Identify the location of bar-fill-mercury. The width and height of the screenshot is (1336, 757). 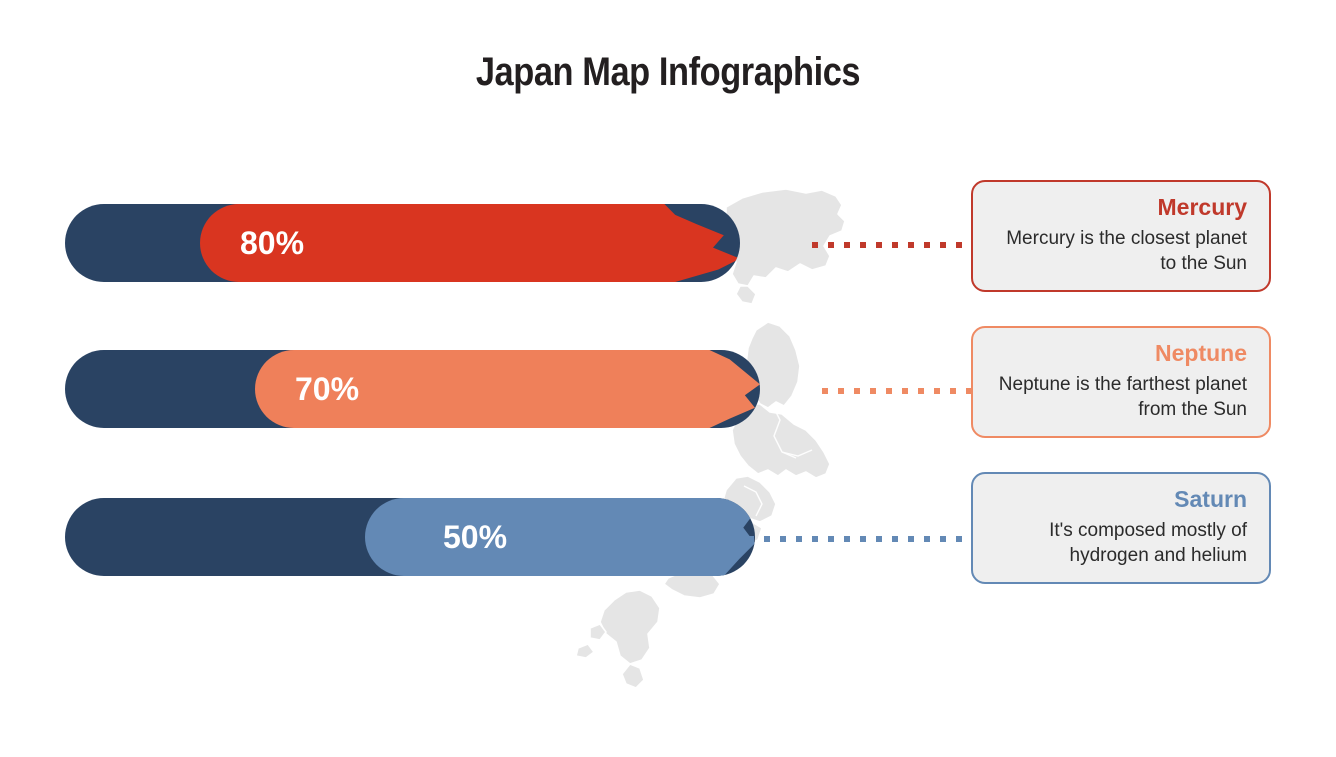
(470, 243).